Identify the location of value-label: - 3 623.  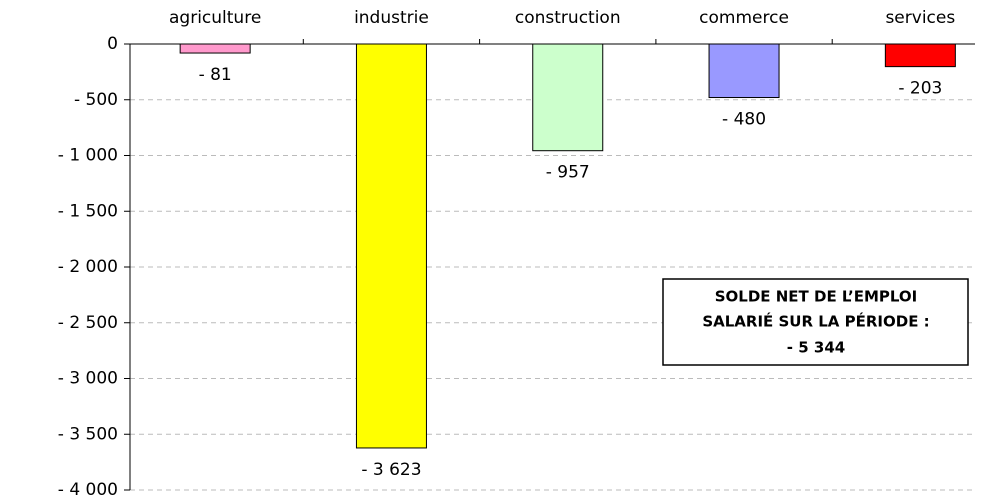
(391, 470).